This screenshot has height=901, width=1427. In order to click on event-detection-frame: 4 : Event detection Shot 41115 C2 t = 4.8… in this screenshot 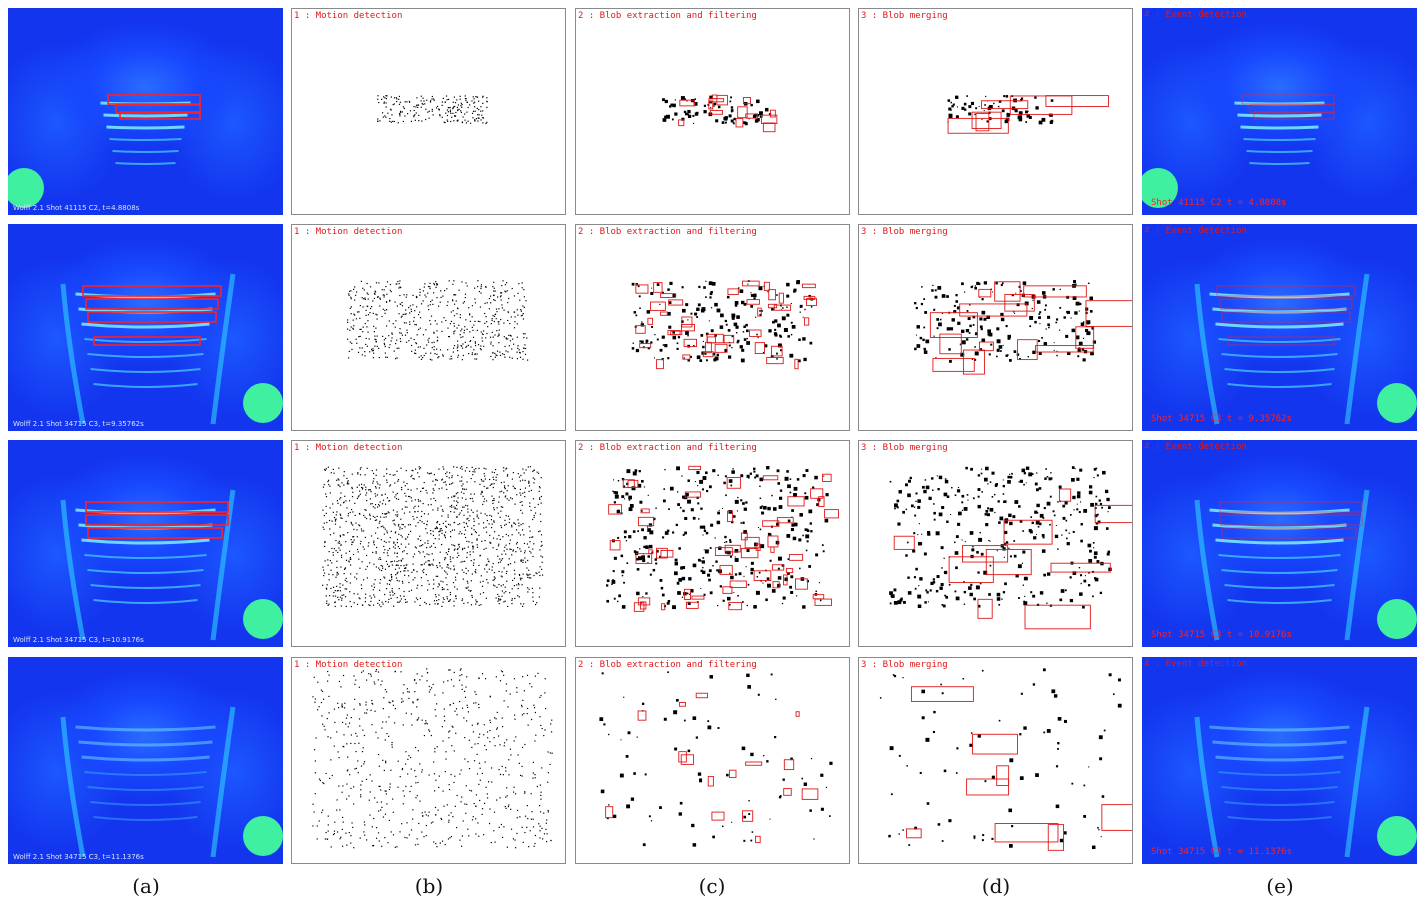, I will do `click(1279, 111)`.